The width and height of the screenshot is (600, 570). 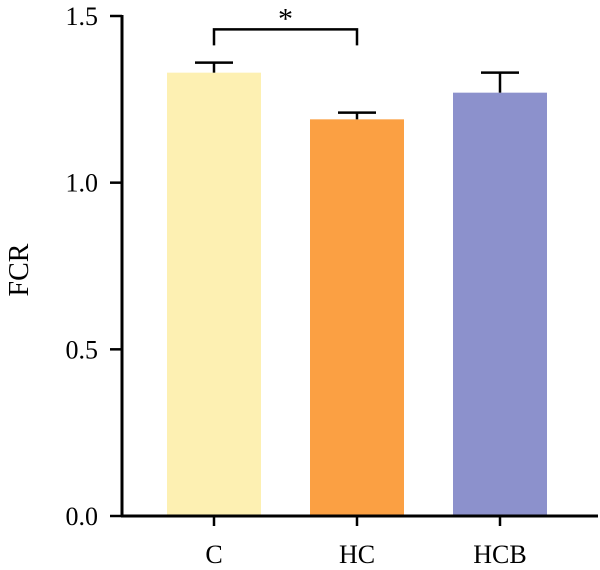 I want to click on y-tick-label: 1.0, so click(x=82, y=183).